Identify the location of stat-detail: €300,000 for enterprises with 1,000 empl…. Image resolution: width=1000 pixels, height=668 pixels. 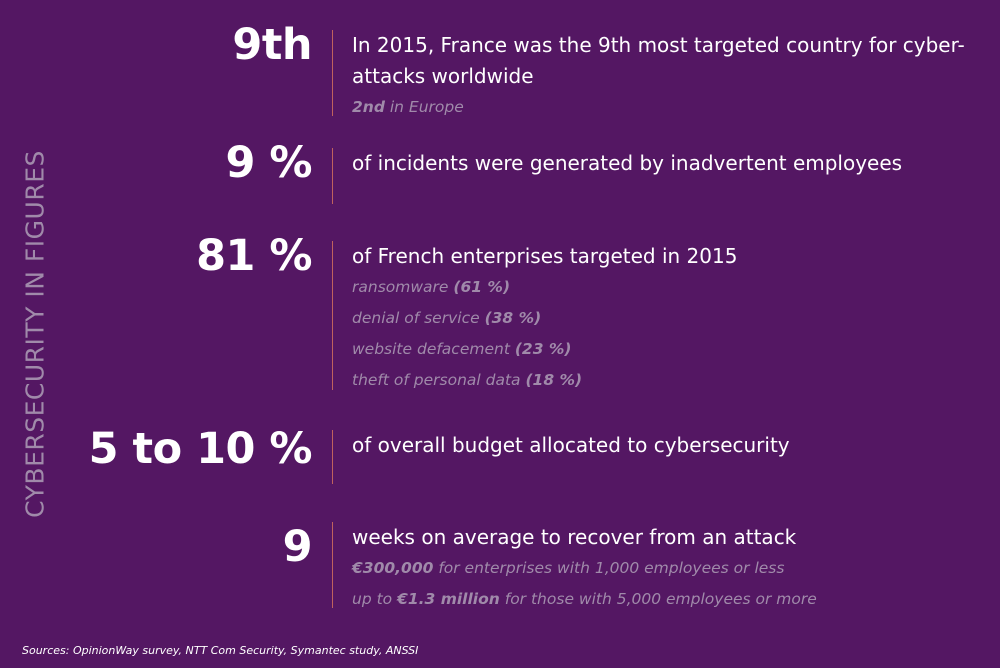
(672, 568).